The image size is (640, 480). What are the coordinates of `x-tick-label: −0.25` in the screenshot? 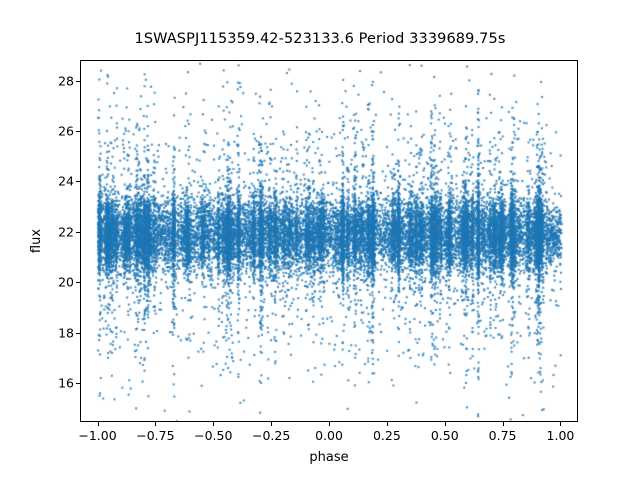 It's located at (271, 435).